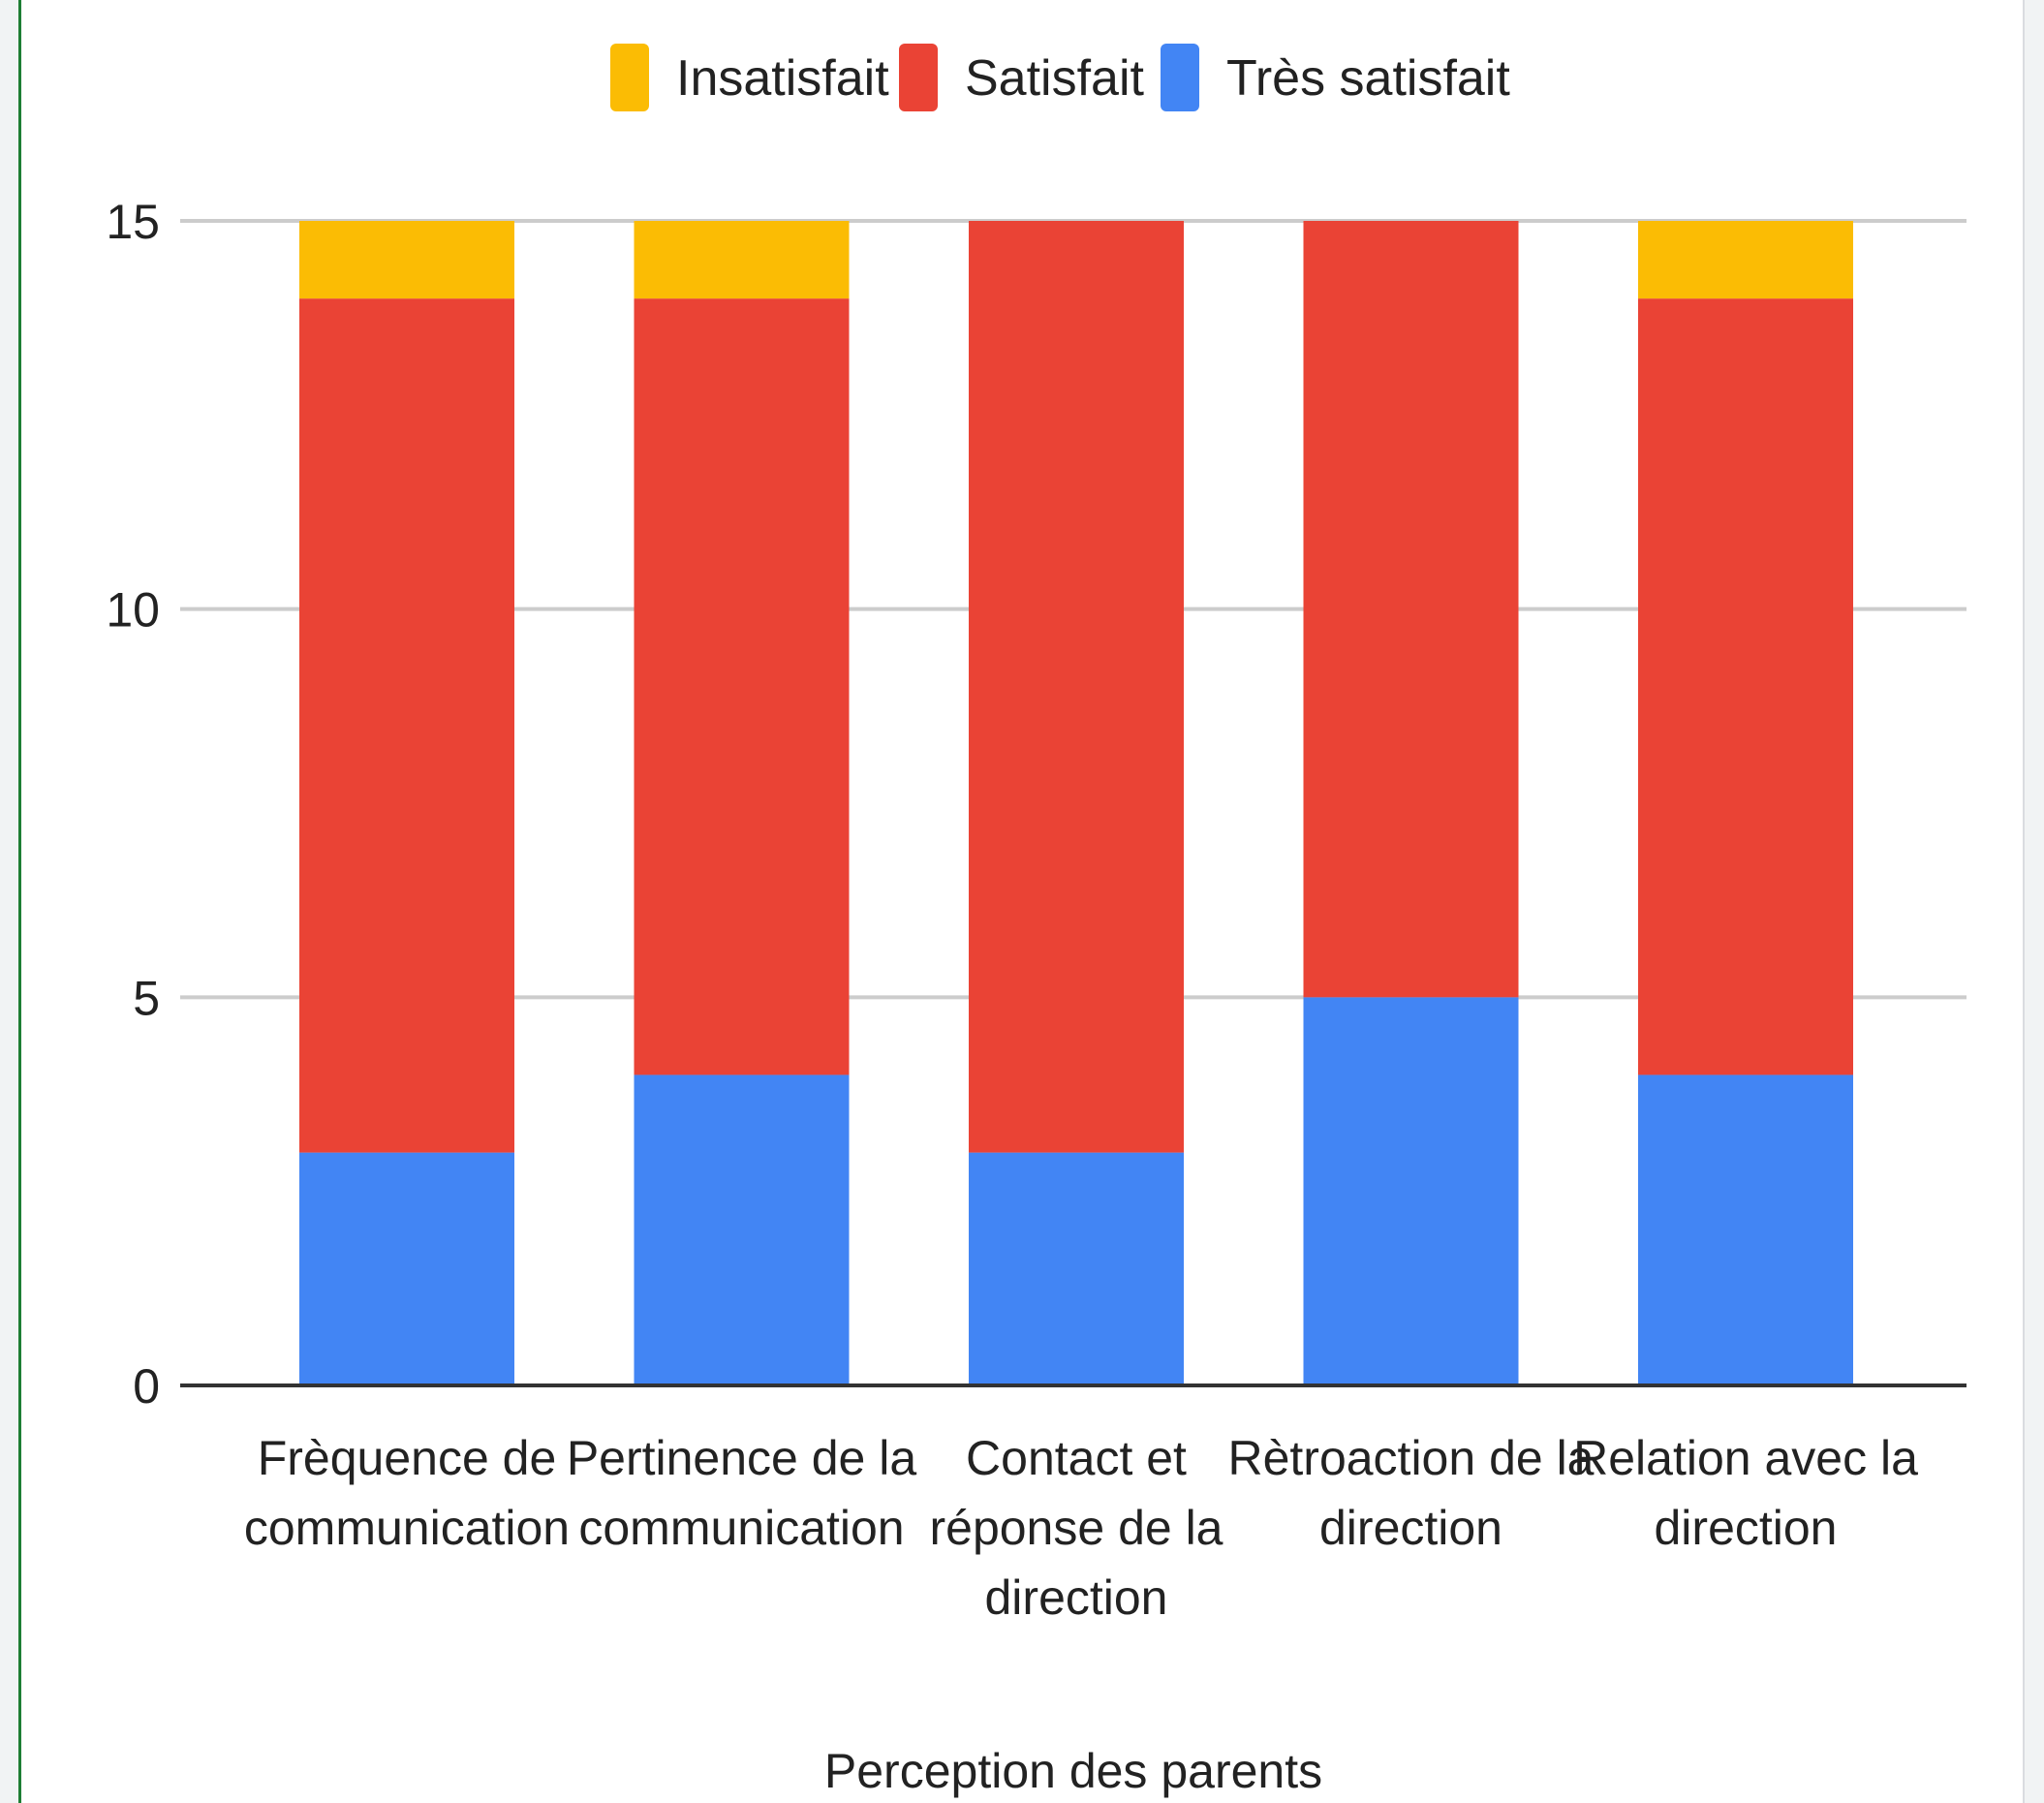  Describe the element at coordinates (133, 610) in the screenshot. I see `y-tick-label: 10` at that location.